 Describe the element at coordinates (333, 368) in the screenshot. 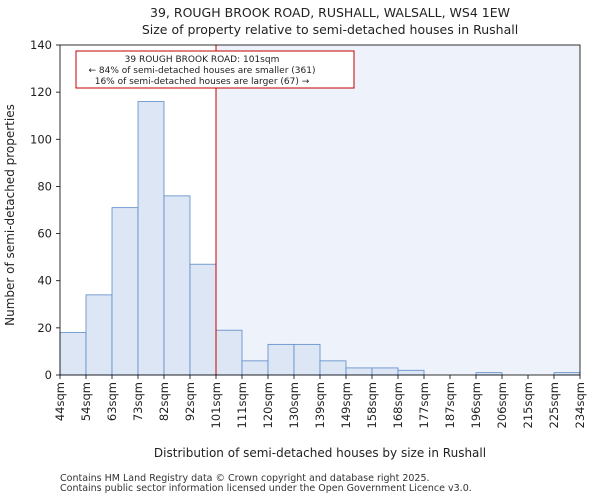

I see `bar-139sqm` at that location.